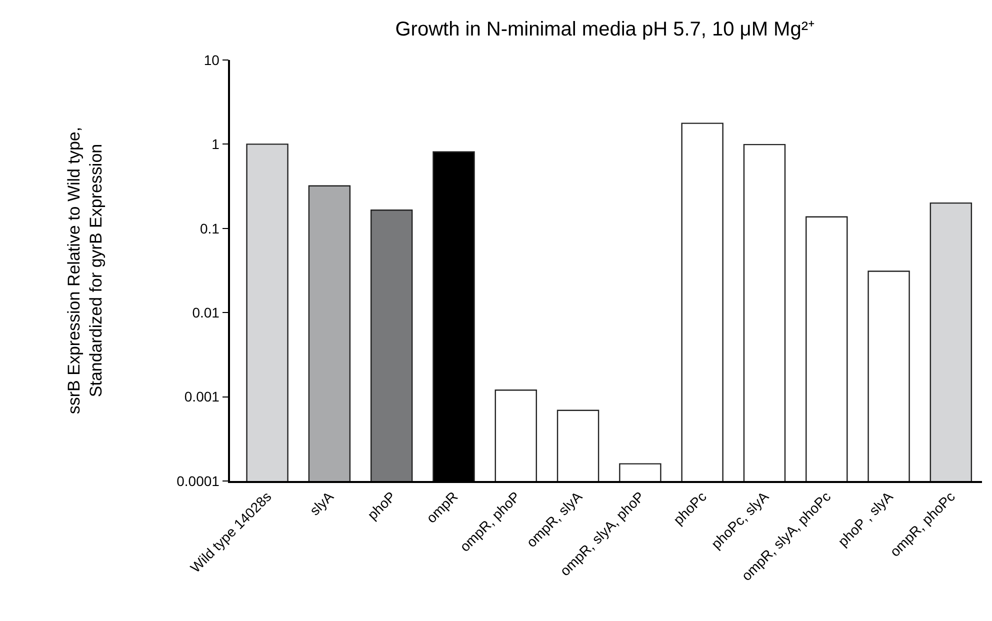  What do you see at coordinates (605, 29) in the screenshot?
I see `chart-title: Growth in N-minimal media pH 5.7, 10 μM Mg²⁺` at bounding box center [605, 29].